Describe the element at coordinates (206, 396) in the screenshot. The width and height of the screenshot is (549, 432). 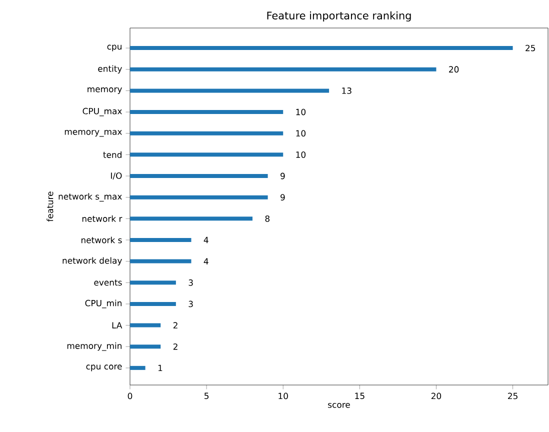
I see `x-tick-label: 5` at that location.